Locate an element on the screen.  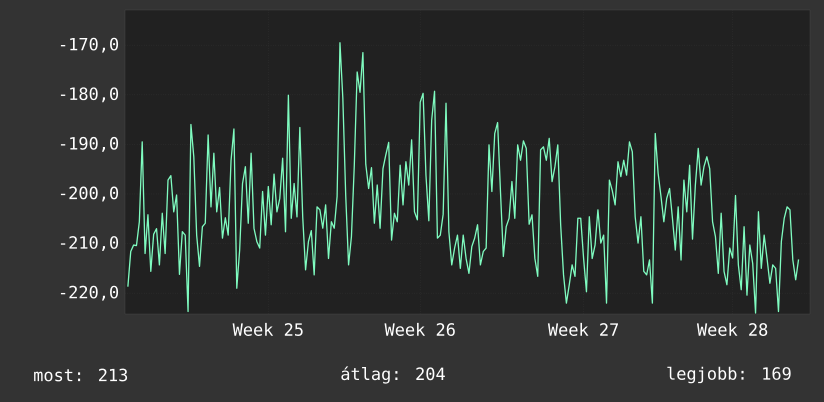
y-tick-label: -220,0 is located at coordinates (89, 293).